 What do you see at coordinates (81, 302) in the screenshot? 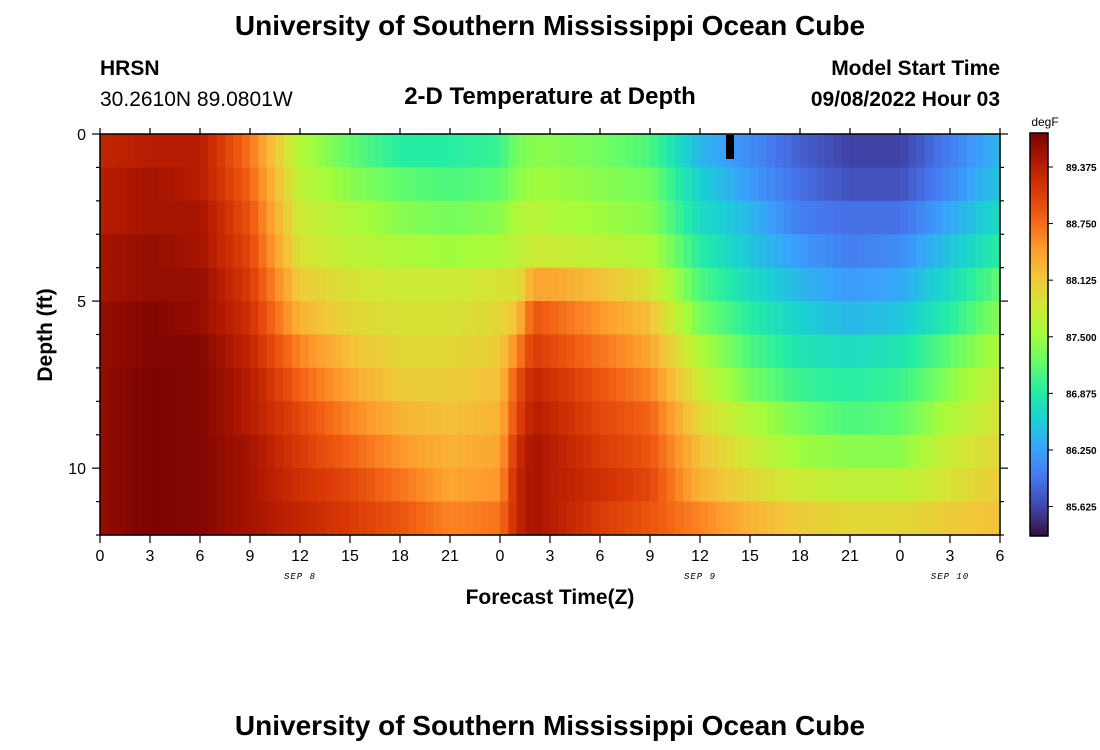
I see `y-tick-label: 5` at bounding box center [81, 302].